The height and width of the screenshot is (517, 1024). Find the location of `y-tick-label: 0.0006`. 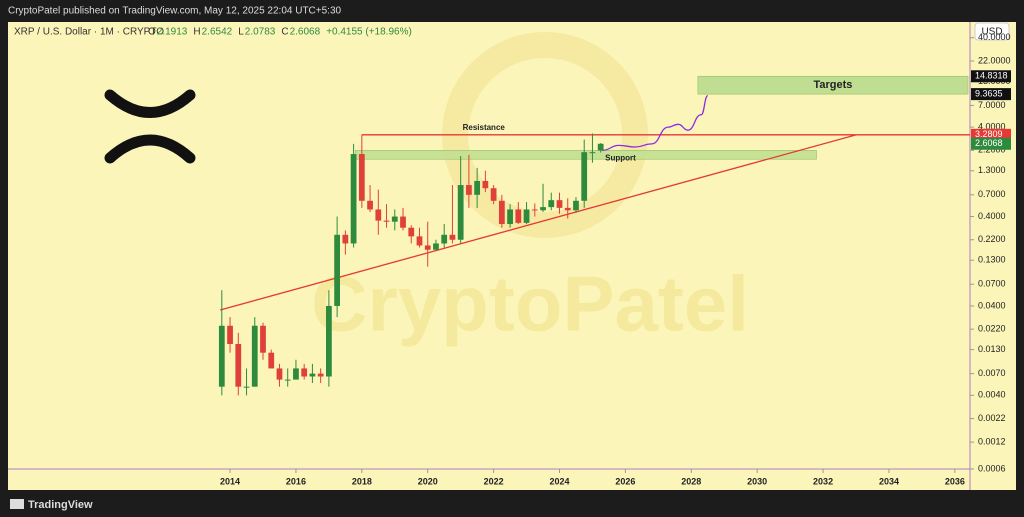

y-tick-label: 0.0006 is located at coordinates (992, 468).